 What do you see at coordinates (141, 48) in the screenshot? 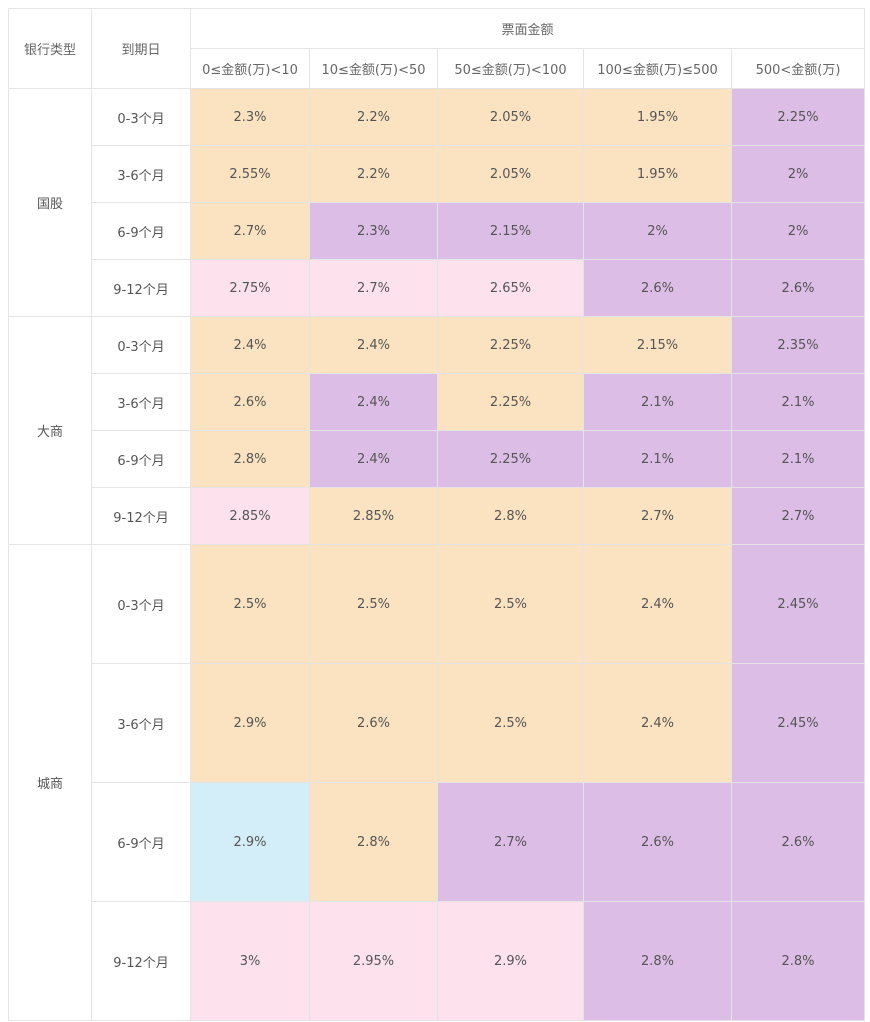
I see `header-maturity: 到期日` at bounding box center [141, 48].